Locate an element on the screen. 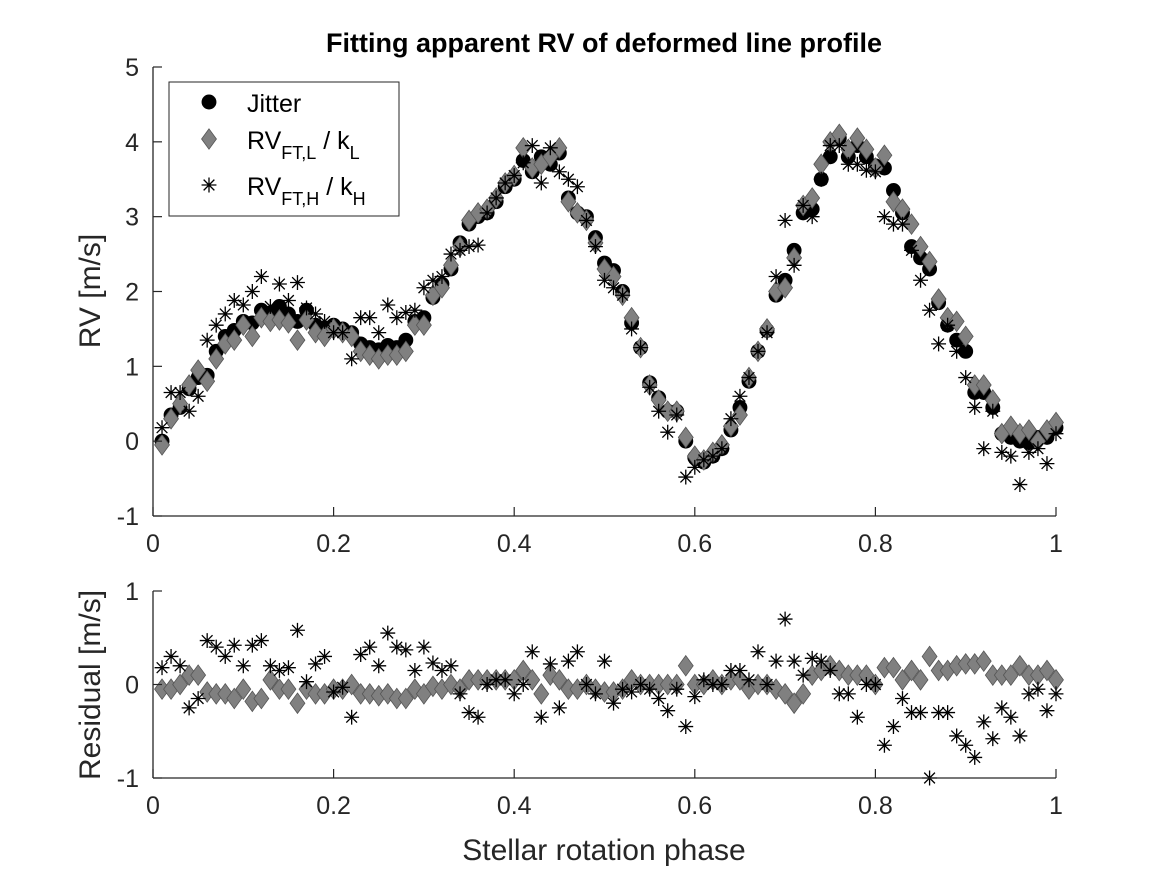  residual-y-tick-label: 0 is located at coordinates (132, 686).